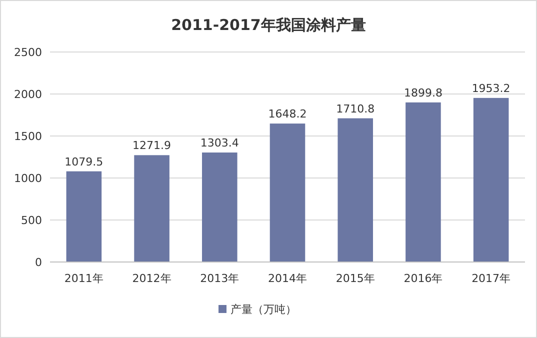  What do you see at coordinates (355, 278) in the screenshot?
I see `x-tick-label: 2015年` at bounding box center [355, 278].